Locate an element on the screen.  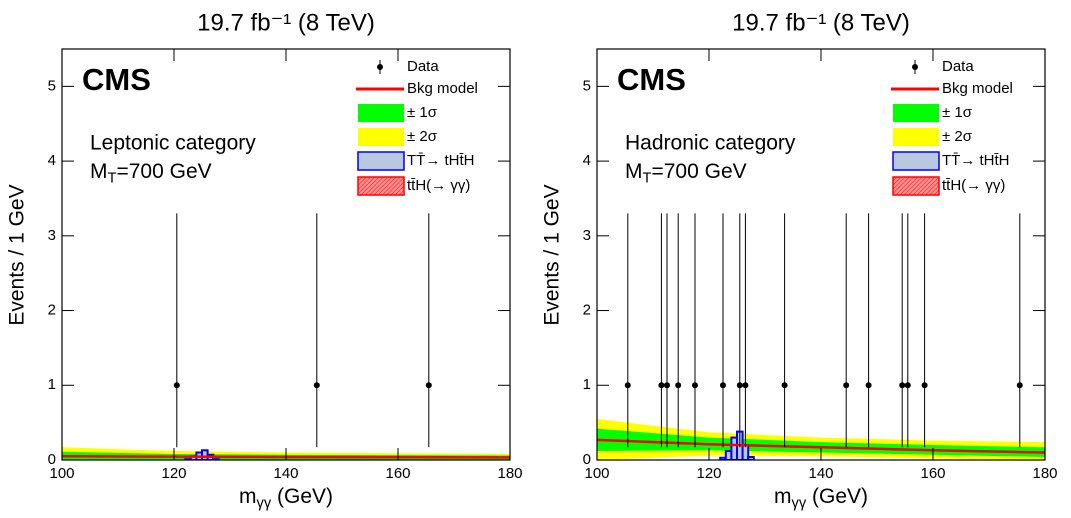
category-label: Leptonic category is located at coordinates (173, 143).